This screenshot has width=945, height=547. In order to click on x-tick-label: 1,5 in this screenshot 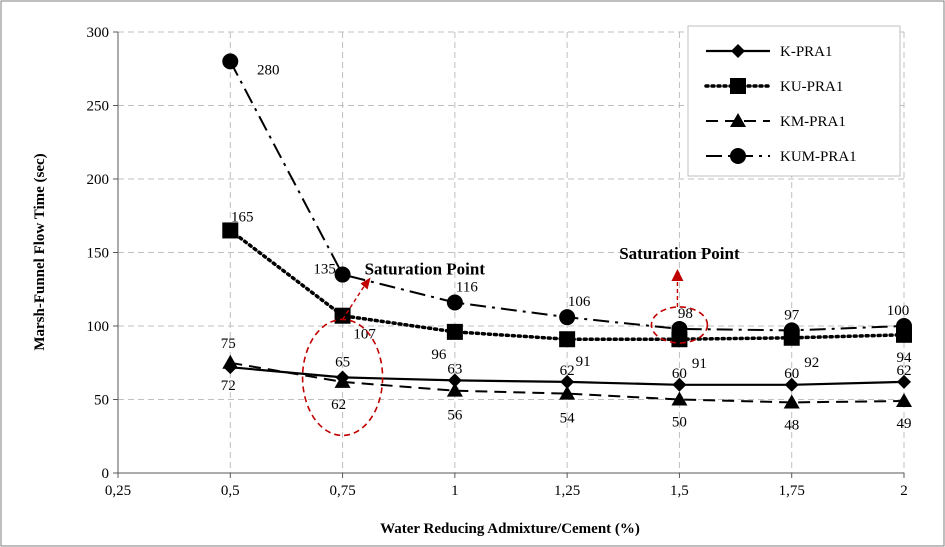, I will do `click(679, 491)`.